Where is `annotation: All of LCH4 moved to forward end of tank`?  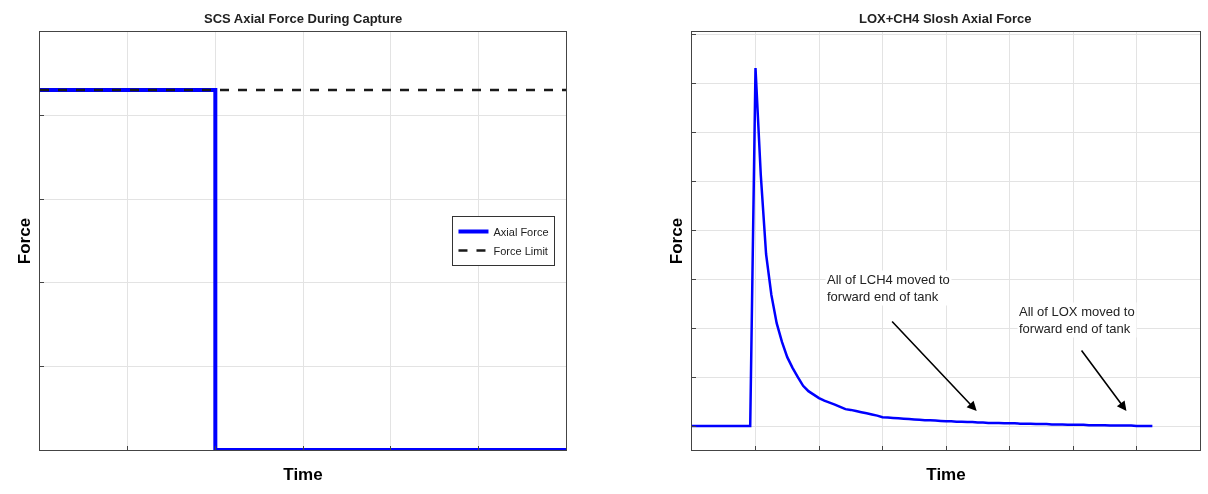
annotation: All of LCH4 moved to forward end of tank is located at coordinates (888, 288).